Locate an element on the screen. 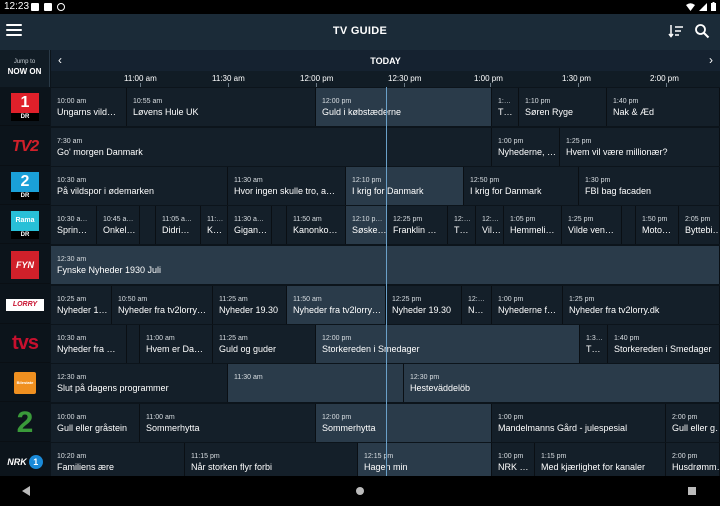 Image resolution: width=720 pixels, height=506 pixels. recents-icon is located at coordinates (692, 491).